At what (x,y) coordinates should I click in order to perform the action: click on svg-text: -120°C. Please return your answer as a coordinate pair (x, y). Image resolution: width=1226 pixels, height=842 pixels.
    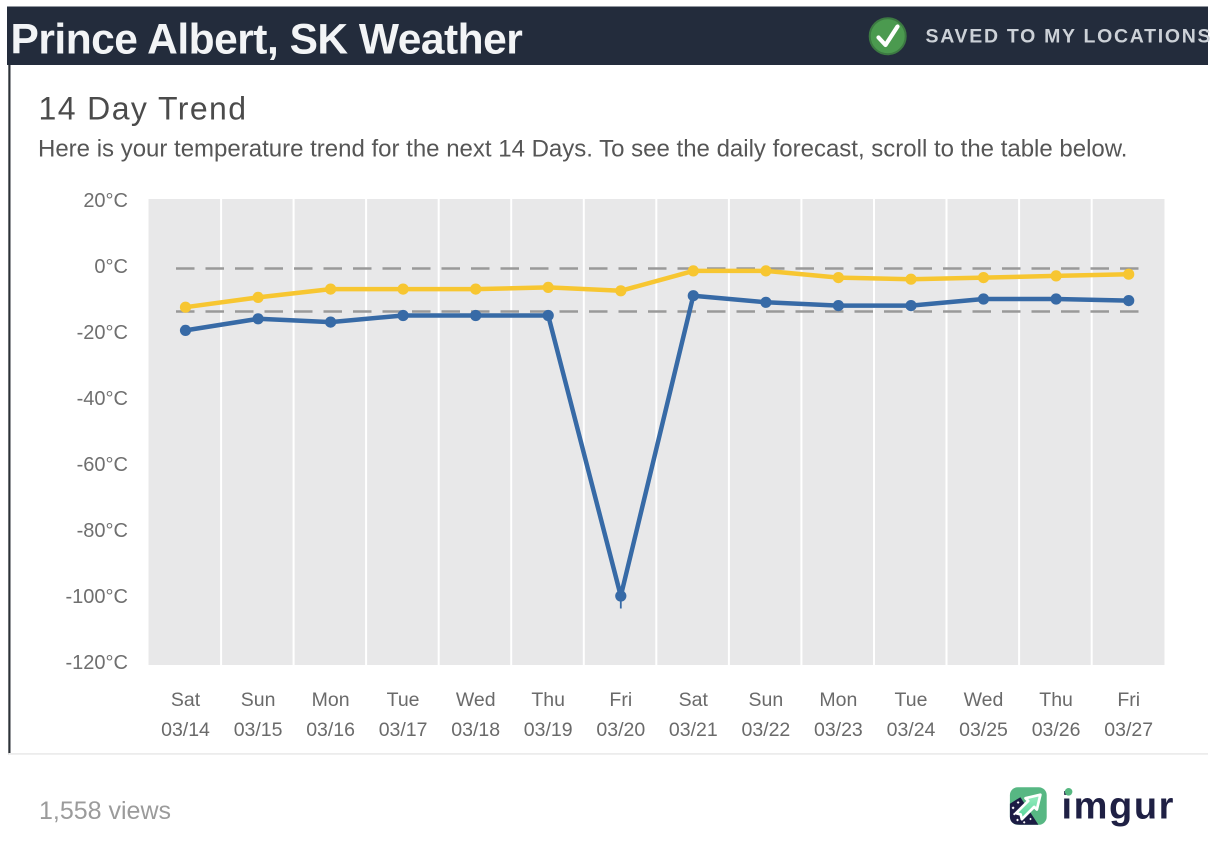
    Looking at the image, I should click on (97, 663).